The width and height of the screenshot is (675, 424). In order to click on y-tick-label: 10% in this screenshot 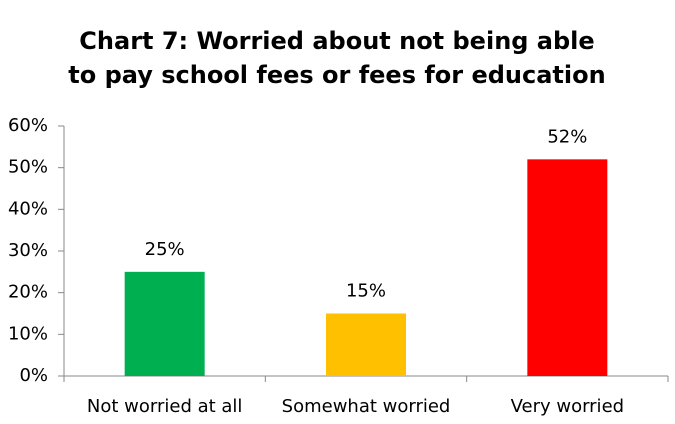, I will do `click(28, 333)`.